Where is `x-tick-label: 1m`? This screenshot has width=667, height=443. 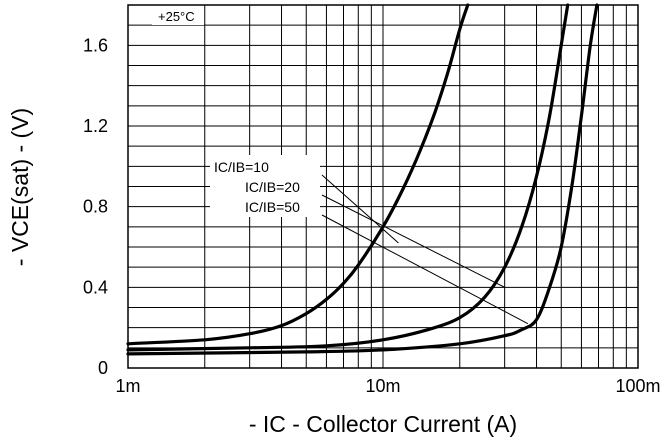
x-tick-label: 1m is located at coordinates (127, 386).